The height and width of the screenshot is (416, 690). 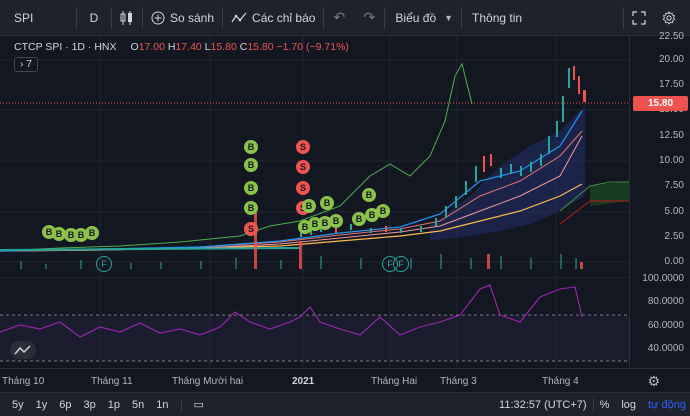 What do you see at coordinates (303, 381) in the screenshot?
I see `time-axis-label: 2021` at bounding box center [303, 381].